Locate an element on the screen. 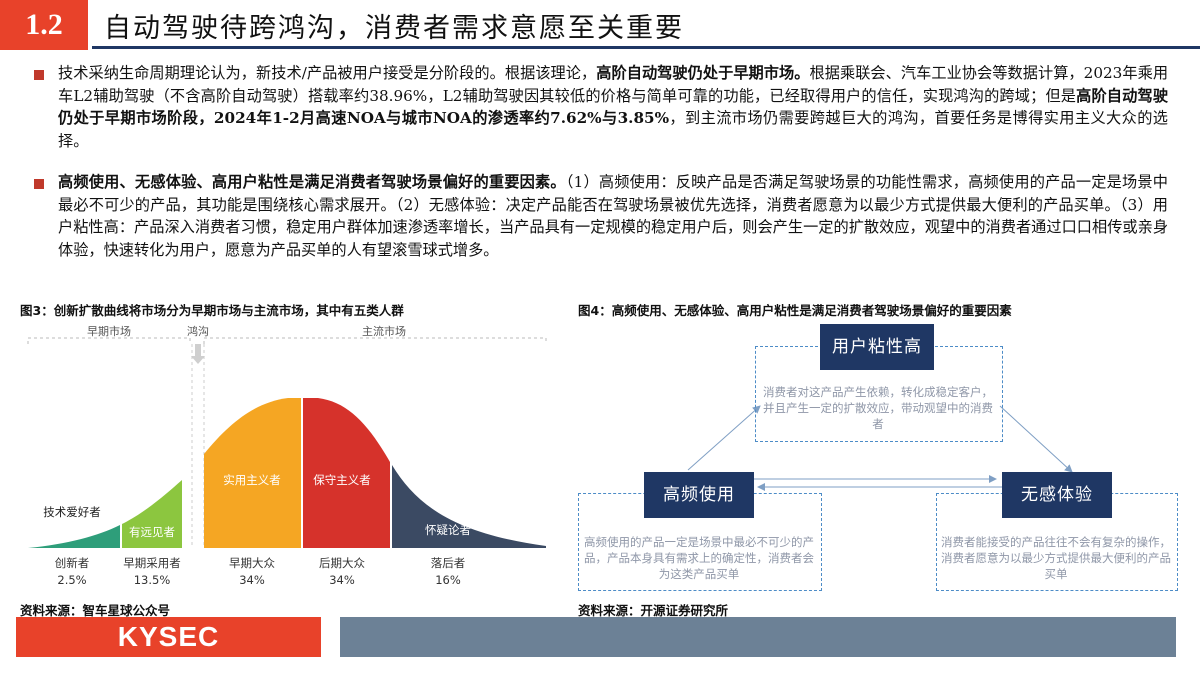 The width and height of the screenshot is (1200, 675). node-seamless-experience: 无感体验 is located at coordinates (1057, 495).